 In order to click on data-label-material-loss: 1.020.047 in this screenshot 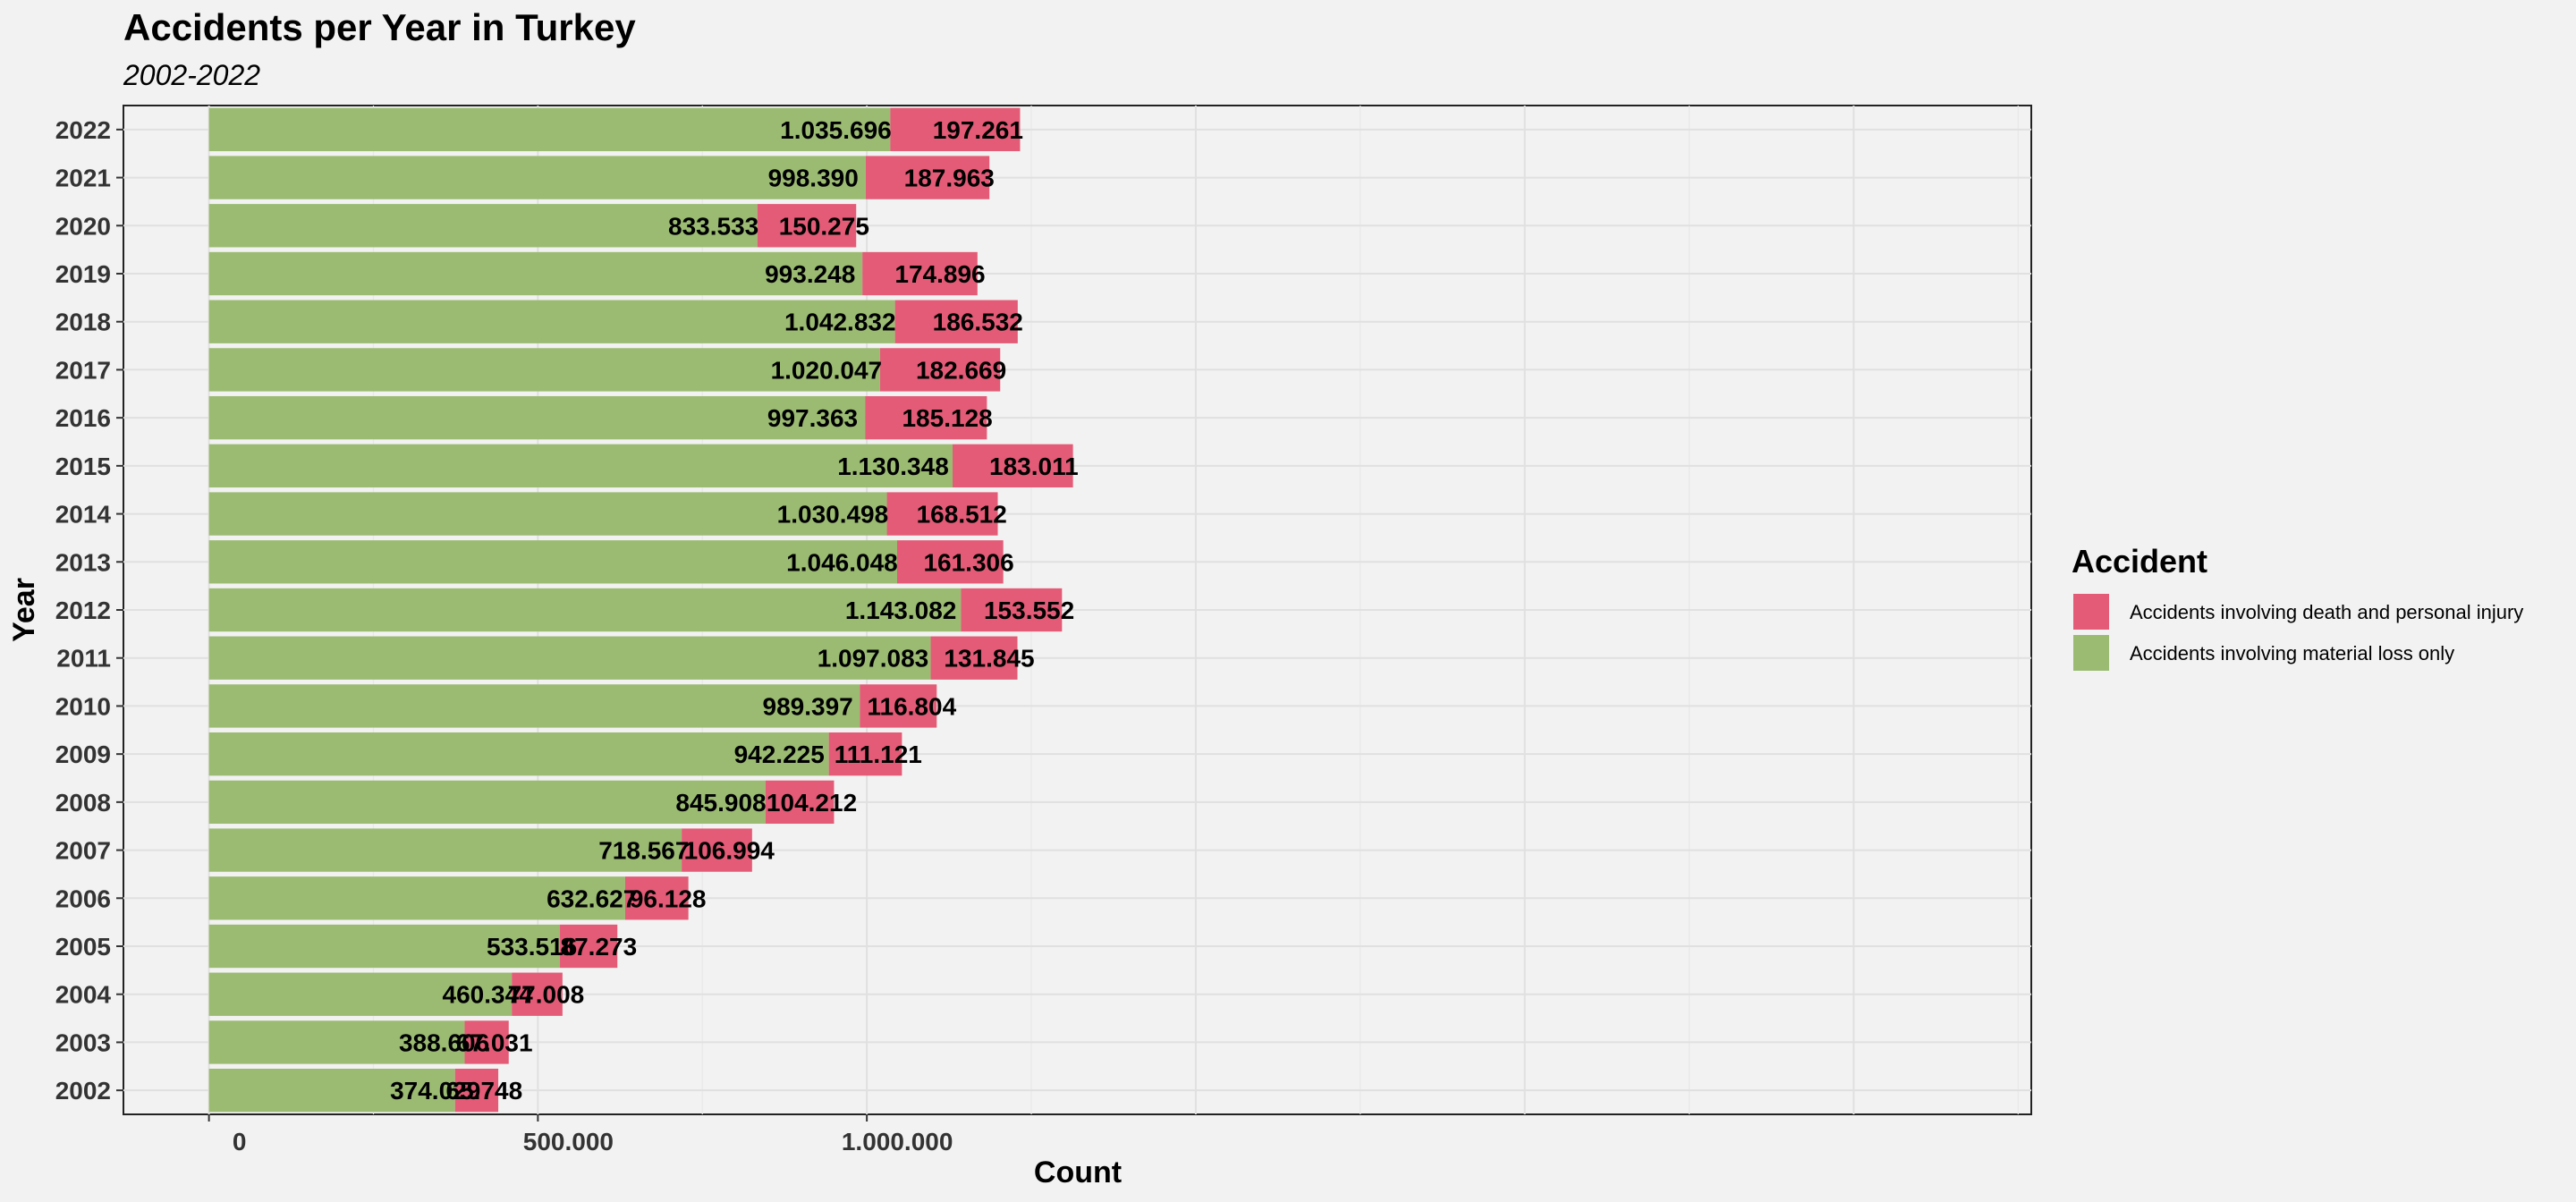, I will do `click(827, 370)`.